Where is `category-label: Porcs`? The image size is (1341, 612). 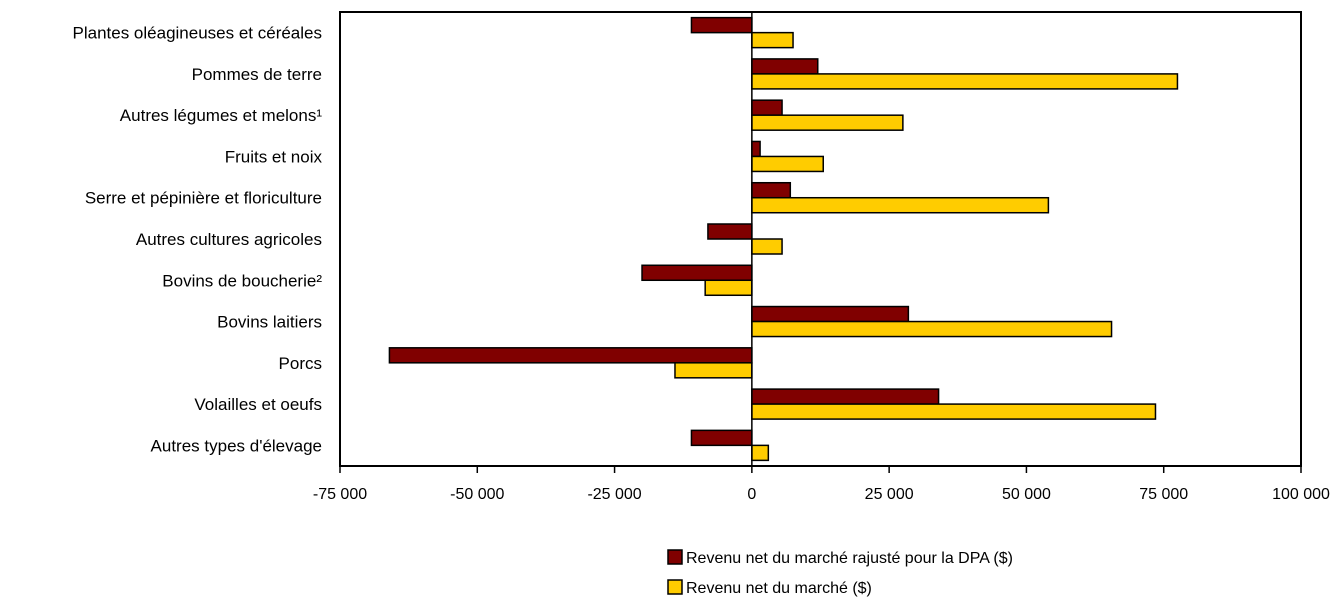 category-label: Porcs is located at coordinates (300, 363).